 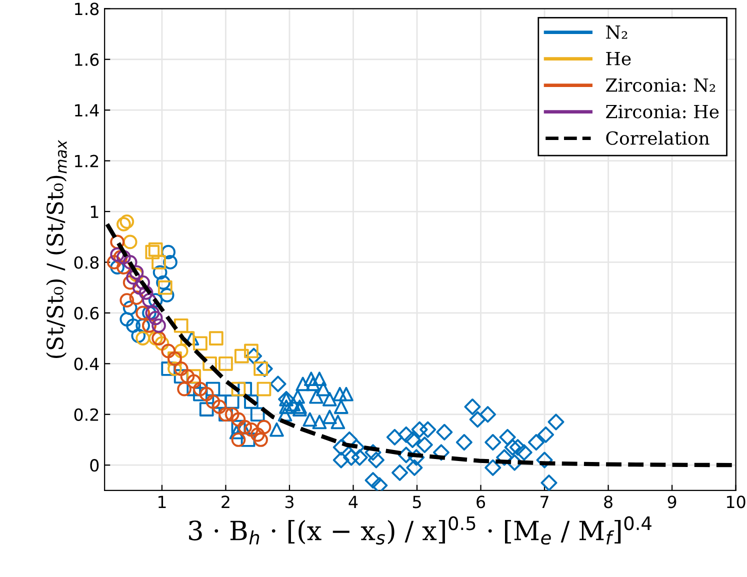 I want to click on x-tick-label: 1, so click(x=162, y=502).